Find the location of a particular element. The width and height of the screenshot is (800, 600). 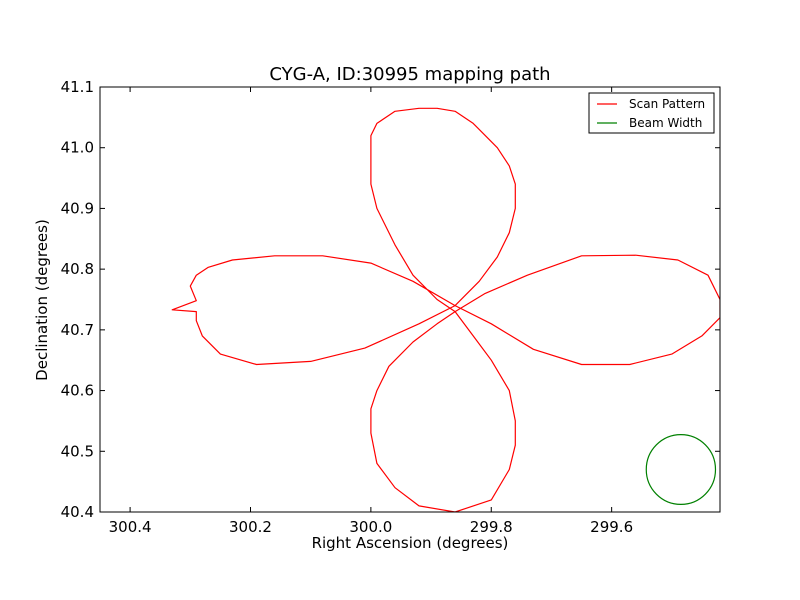

y-tick-label: 40.9 is located at coordinates (77, 208).